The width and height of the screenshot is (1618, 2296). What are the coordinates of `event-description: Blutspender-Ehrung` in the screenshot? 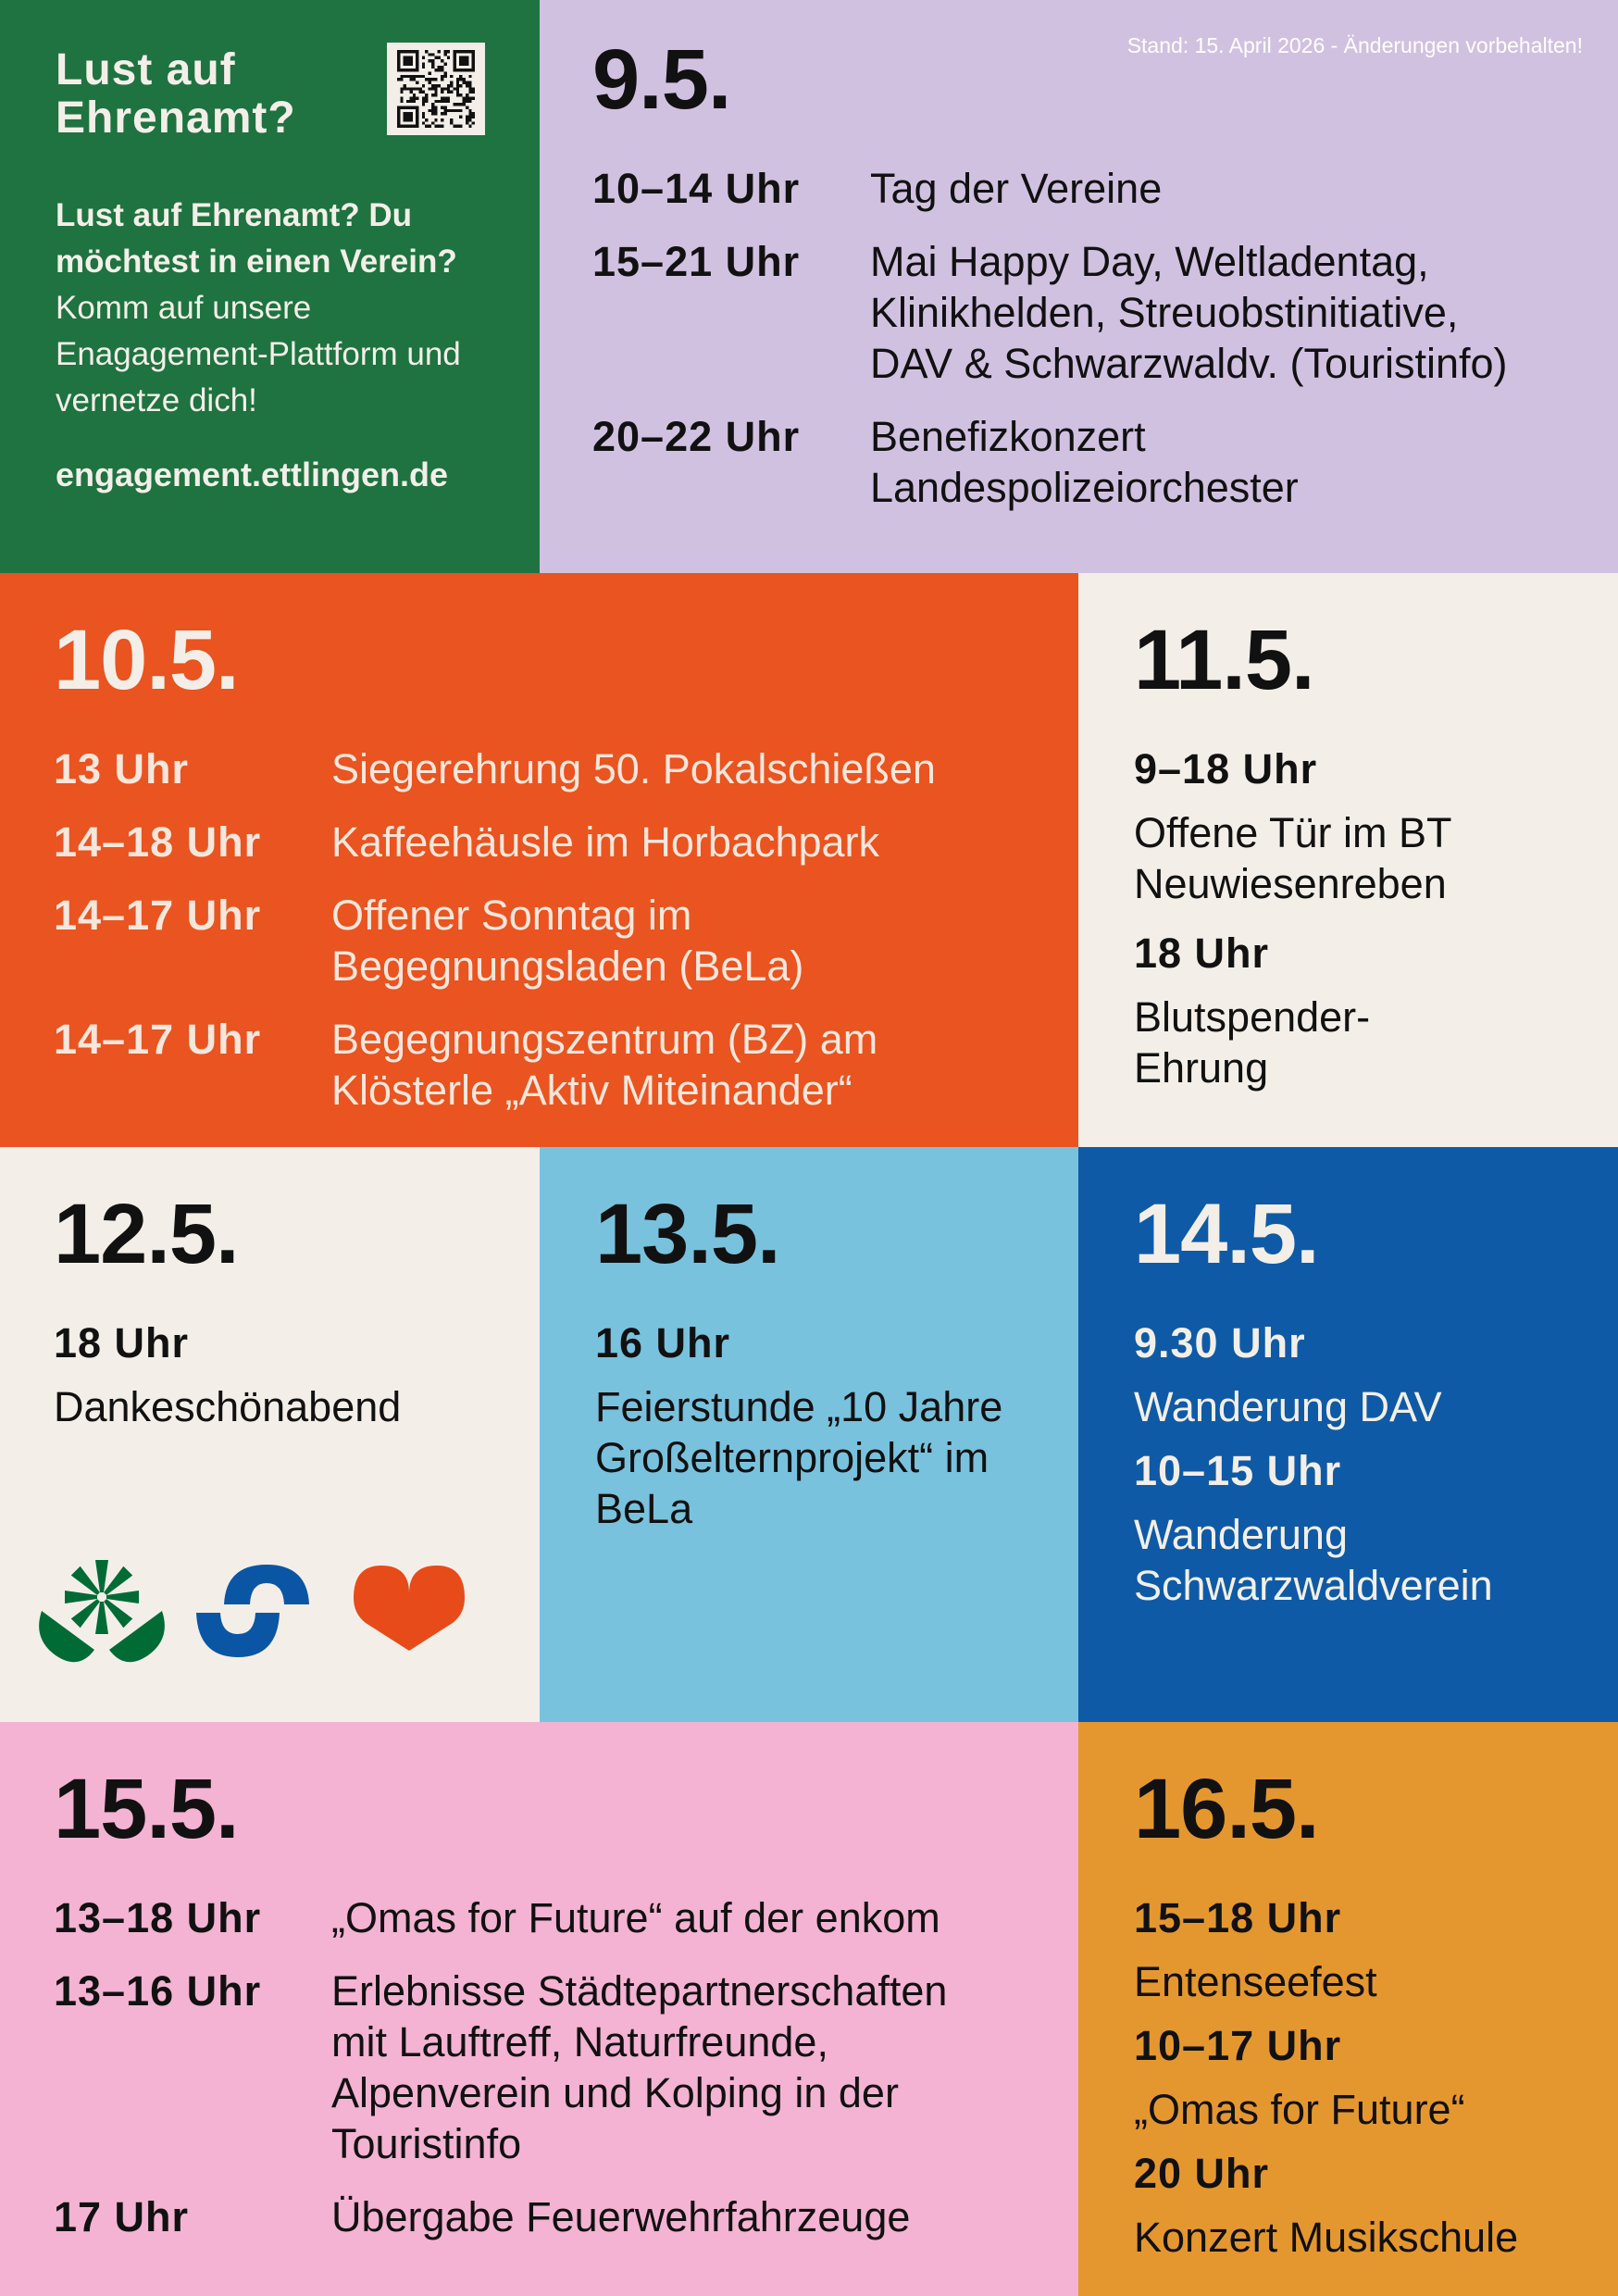 It's located at (1252, 1042).